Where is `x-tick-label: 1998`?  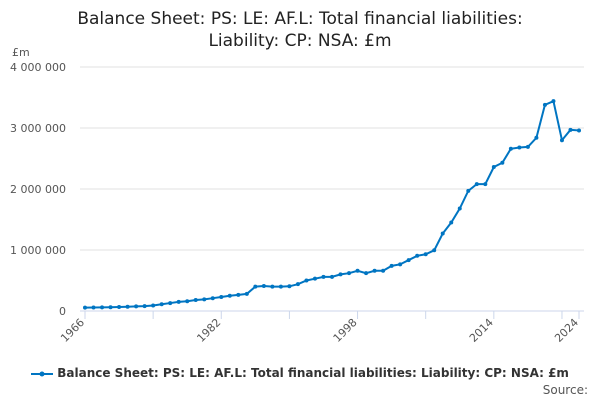
x-tick-label: 1998 is located at coordinates (345, 330).